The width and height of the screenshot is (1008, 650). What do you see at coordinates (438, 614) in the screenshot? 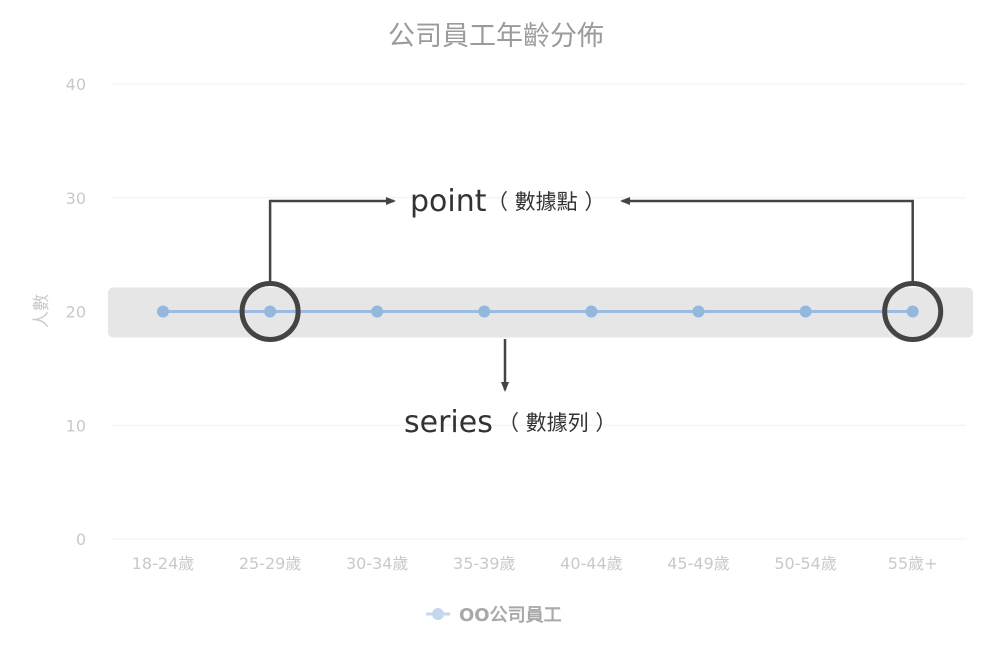
I see `legend-marker` at bounding box center [438, 614].